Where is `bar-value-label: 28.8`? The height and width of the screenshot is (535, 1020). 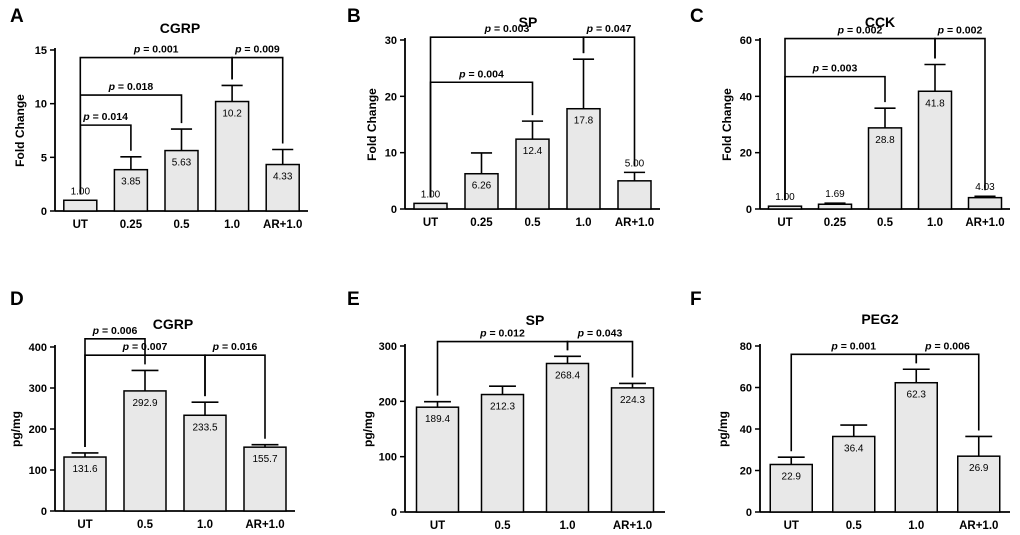 bar-value-label: 28.8 is located at coordinates (885, 140).